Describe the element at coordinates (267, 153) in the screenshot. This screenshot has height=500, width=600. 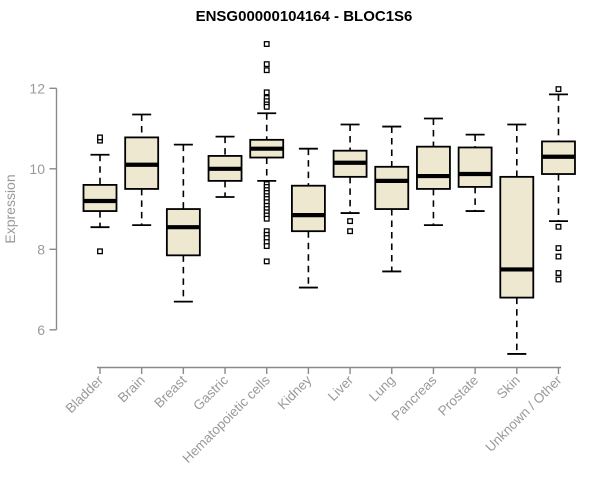
I see `box-group-hematopoietic-cells` at that location.